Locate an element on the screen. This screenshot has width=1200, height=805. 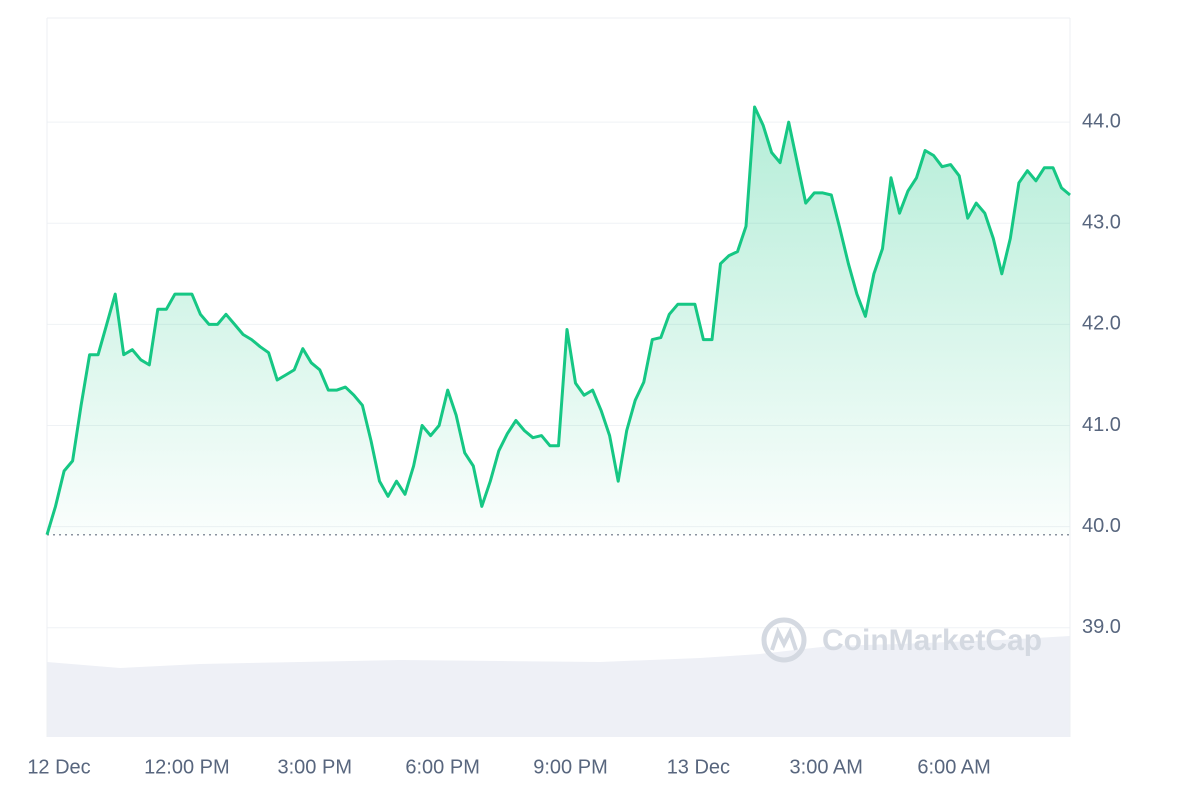
x-tick-label: 3:00 AM is located at coordinates (826, 767).